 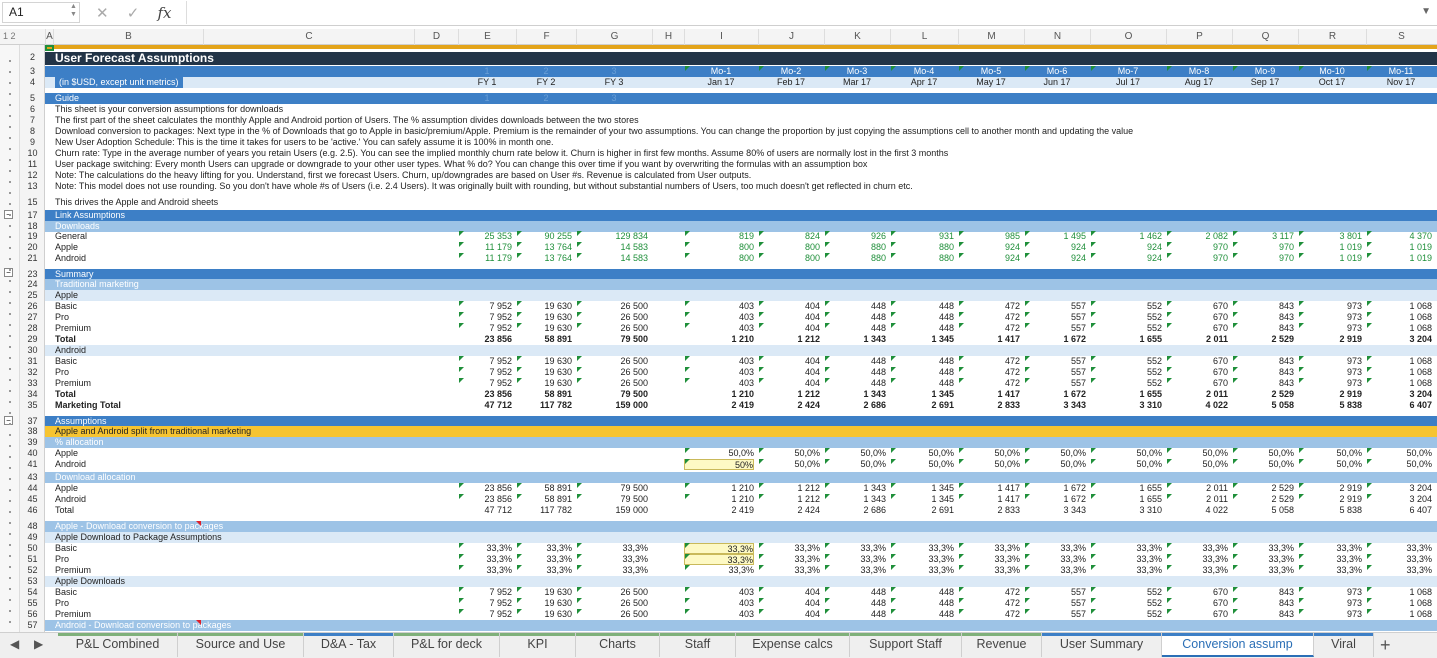 I want to click on month-value: 3 204, so click(x=1420, y=394).